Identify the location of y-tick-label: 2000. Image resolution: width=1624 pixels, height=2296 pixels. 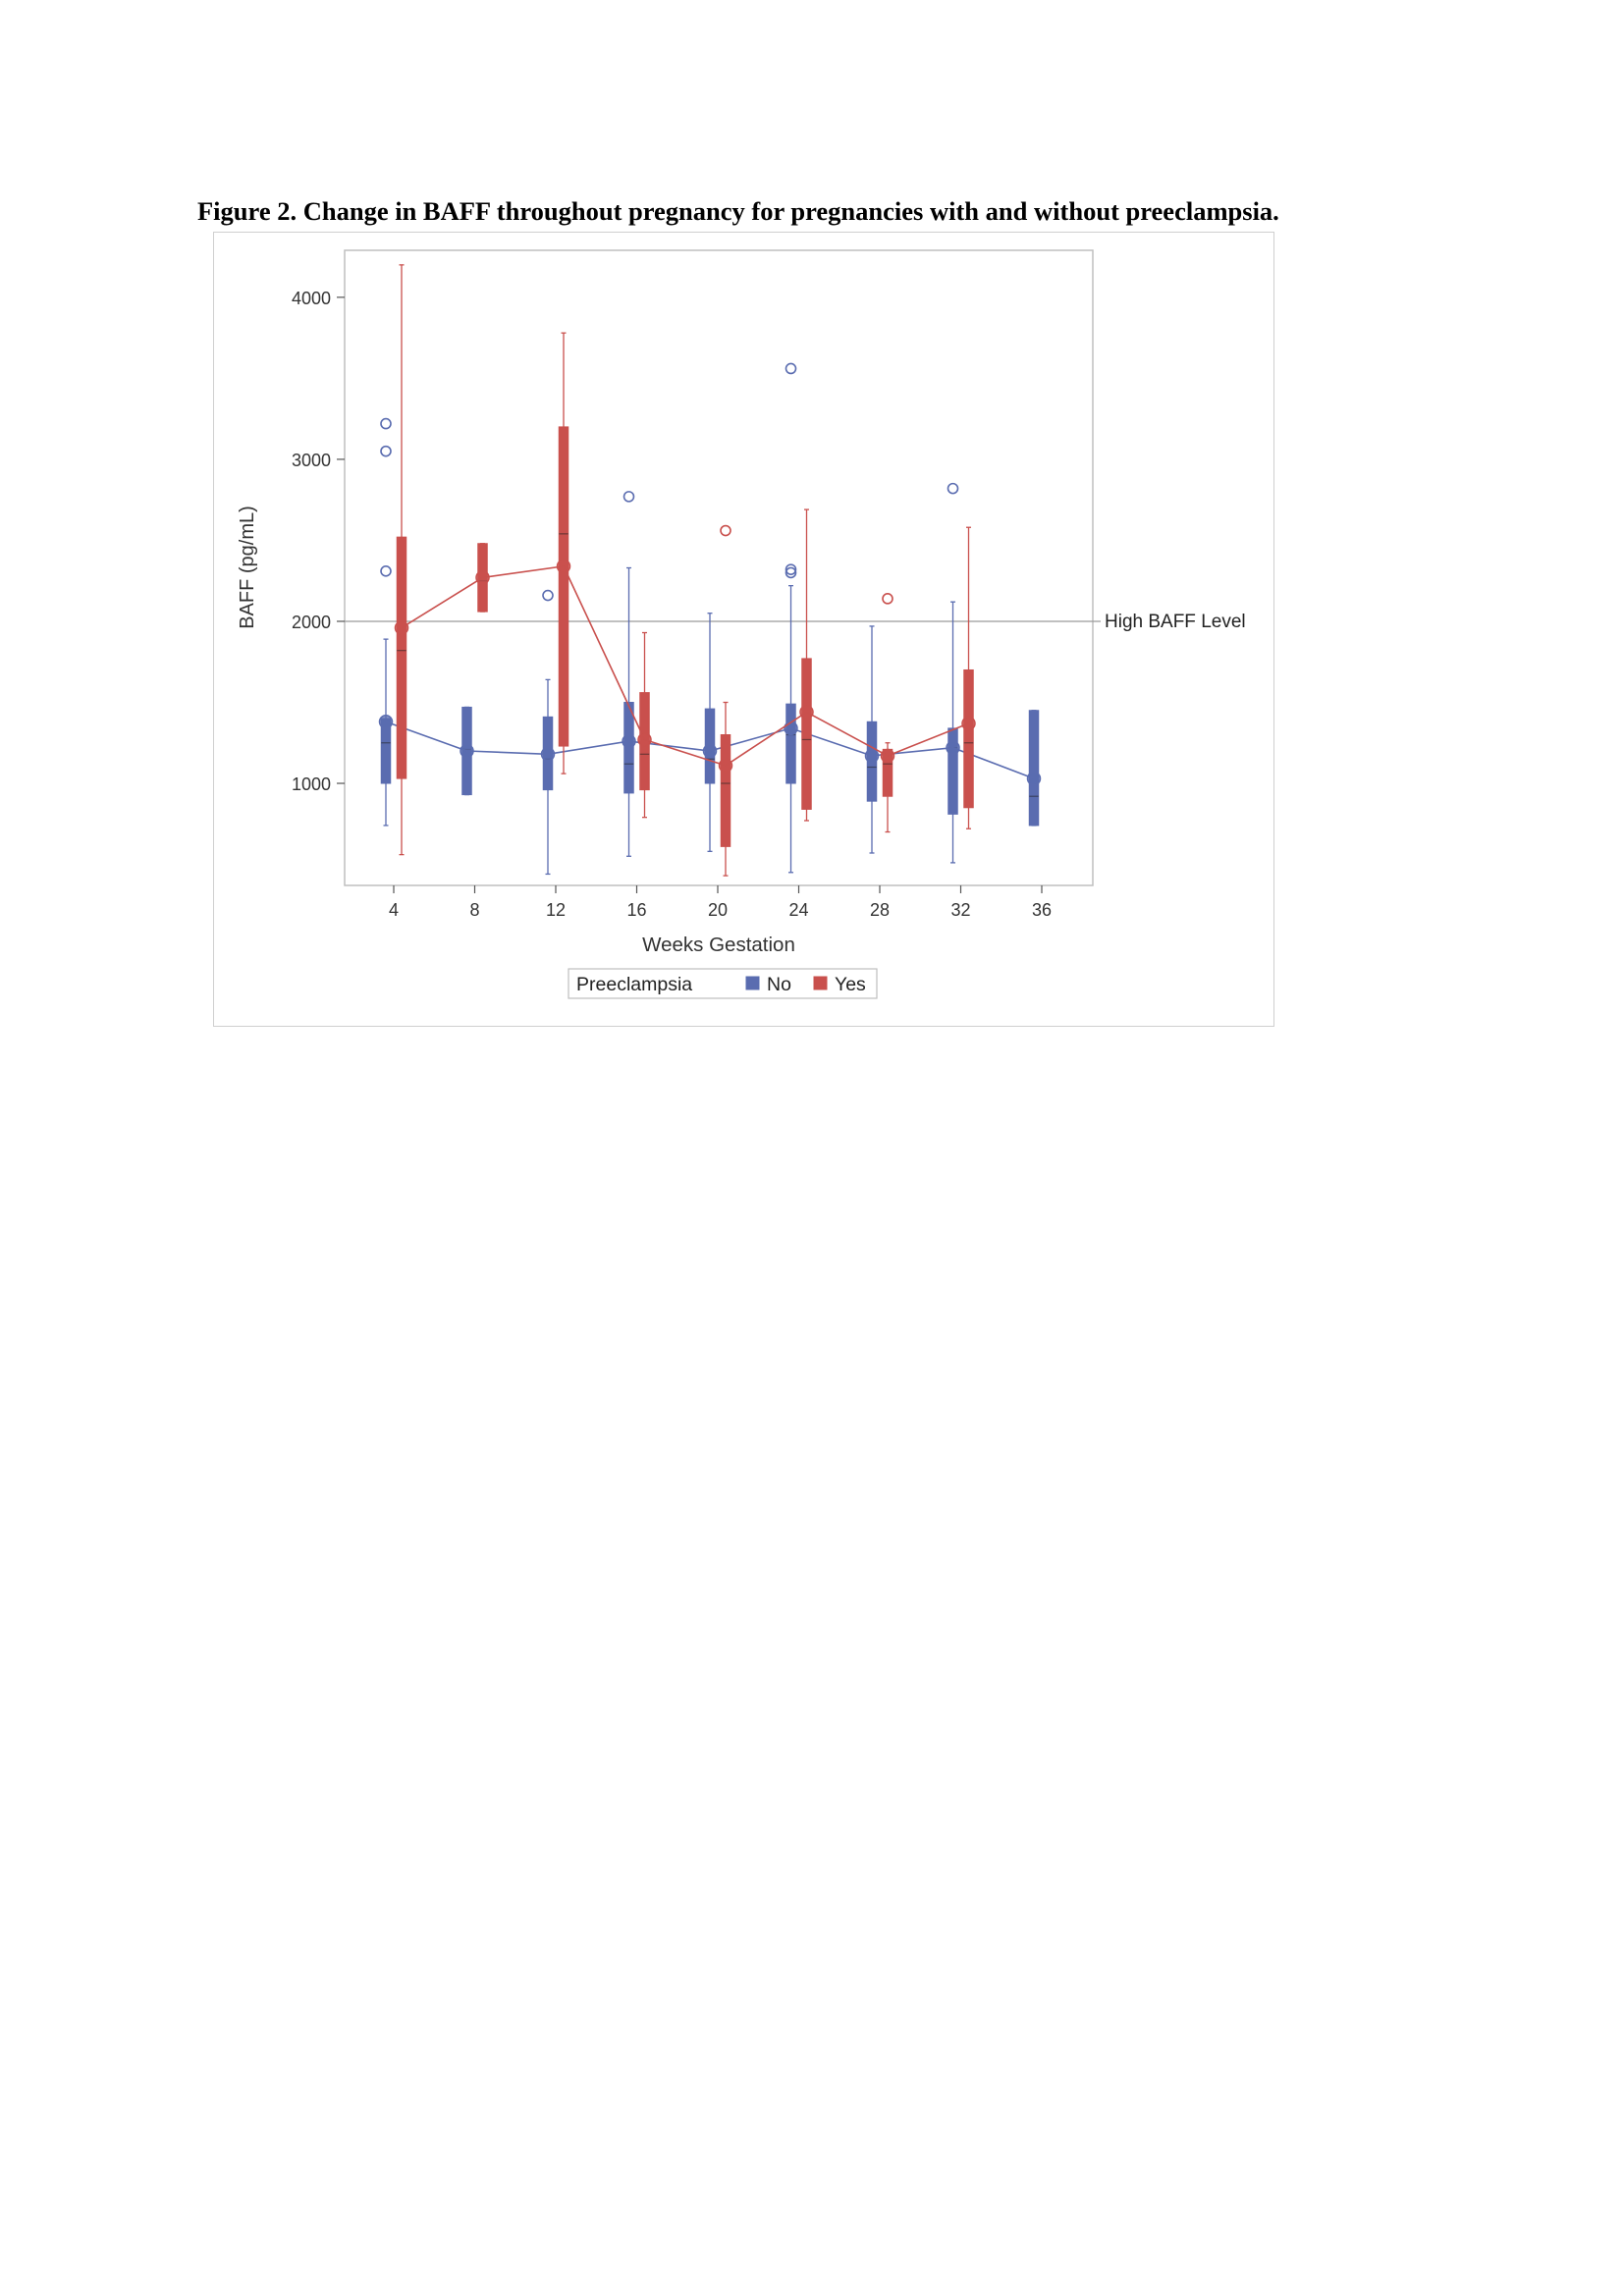
(311, 622).